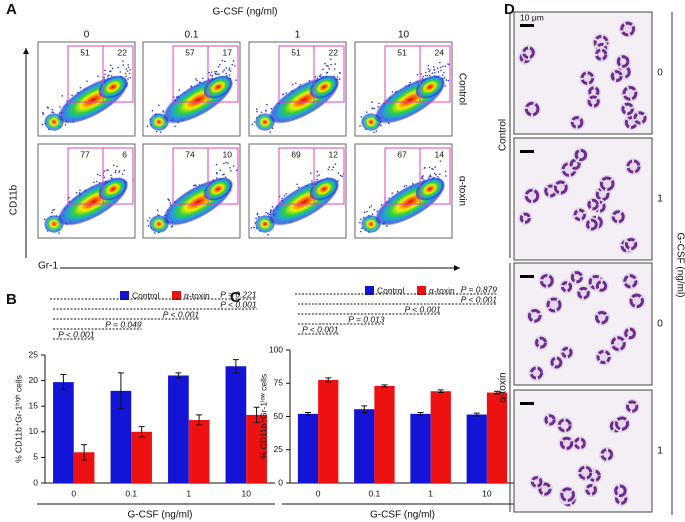  I want to click on dose-value: 1, so click(660, 199).